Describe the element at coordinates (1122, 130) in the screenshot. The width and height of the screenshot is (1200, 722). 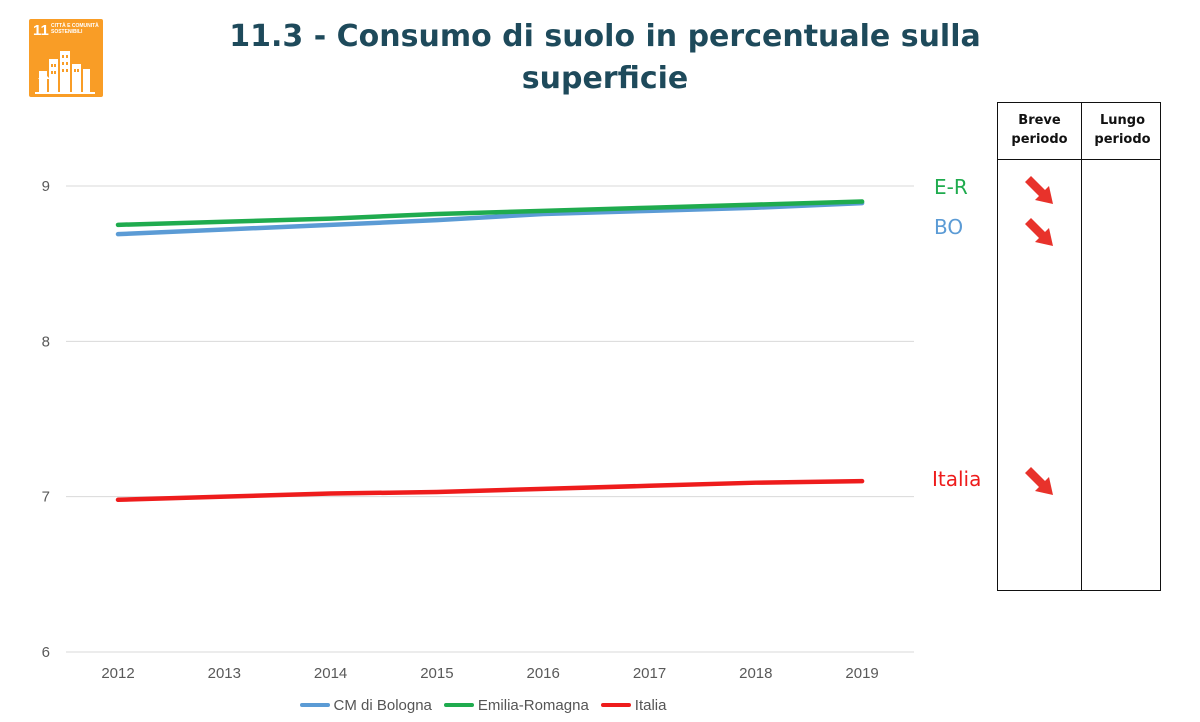
I see `header-lungo-periodo: Lungo periodo` at that location.